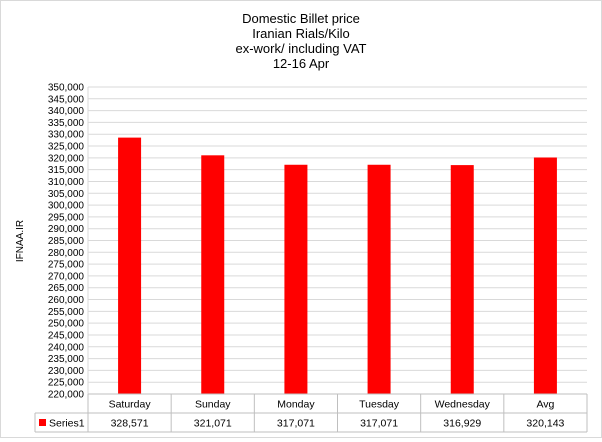 The height and width of the screenshot is (442, 602). I want to click on title-line-3: ex-work/ including VAT, so click(300, 48).